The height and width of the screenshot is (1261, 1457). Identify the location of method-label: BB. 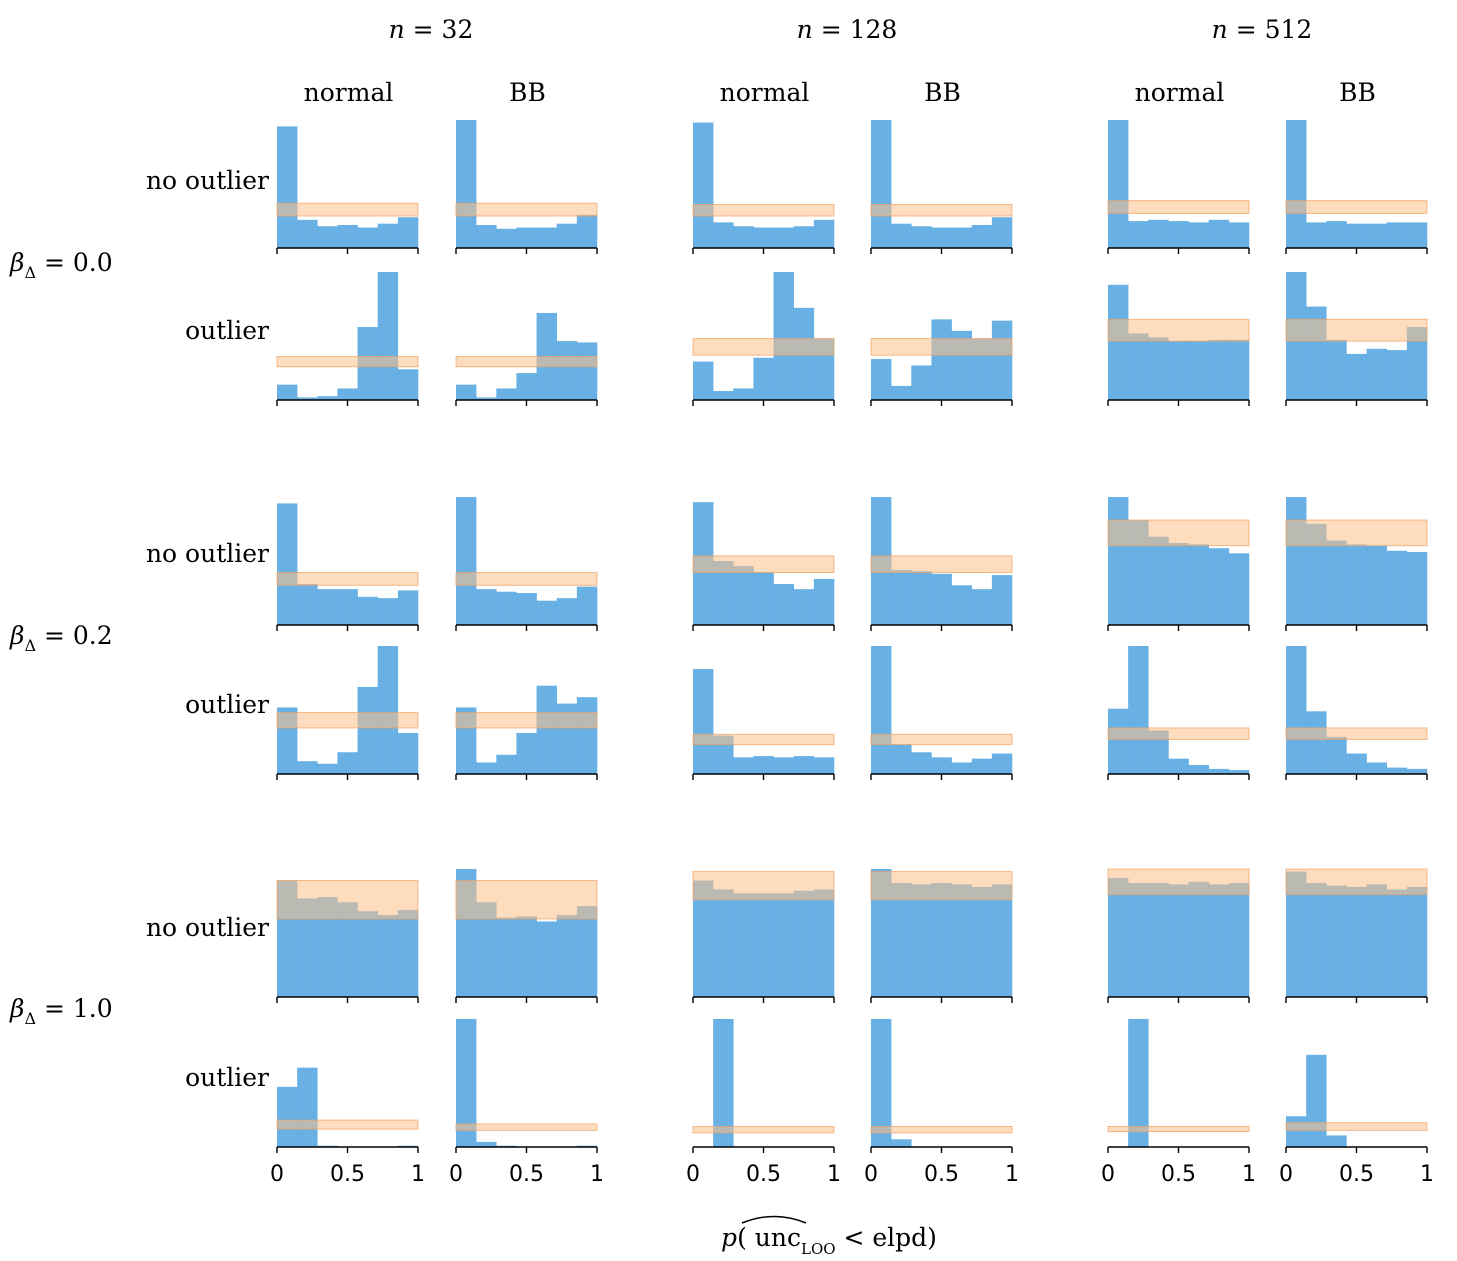
(527, 92).